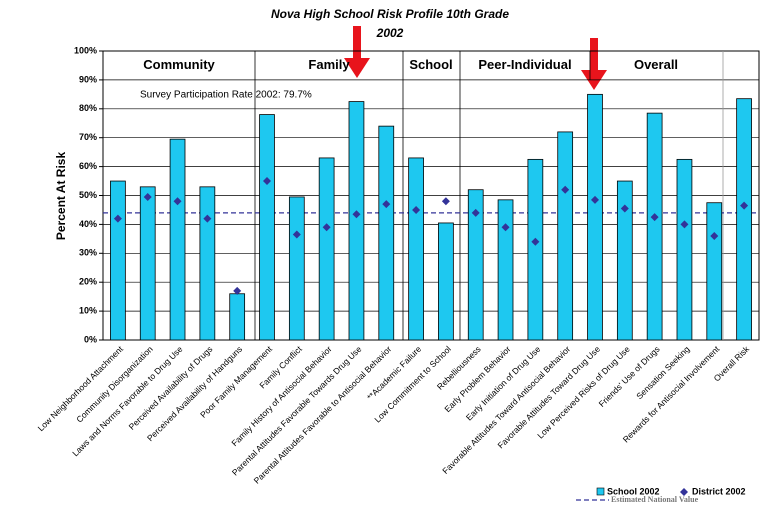  What do you see at coordinates (390, 33) in the screenshot?
I see `chart-title: 2002` at bounding box center [390, 33].